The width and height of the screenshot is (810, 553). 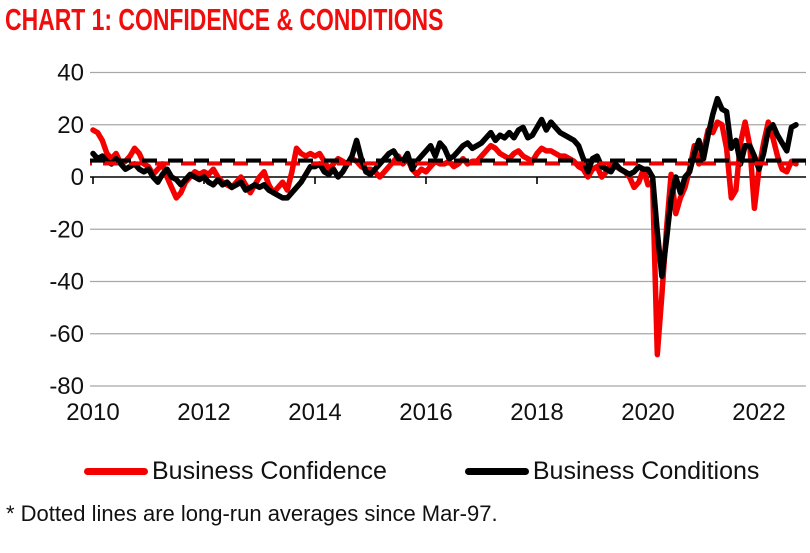 What do you see at coordinates (116, 471) in the screenshot?
I see `confidence-line-swatch` at bounding box center [116, 471].